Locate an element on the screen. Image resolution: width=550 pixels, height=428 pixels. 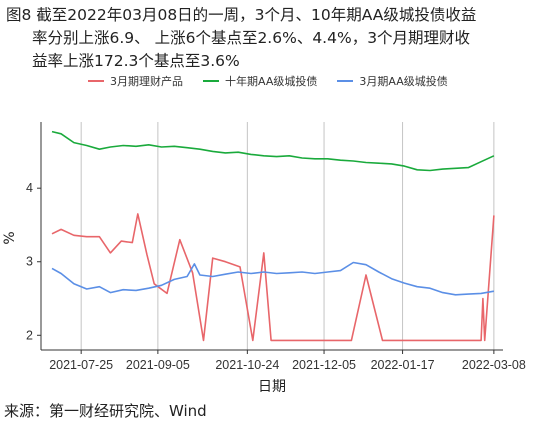
y-axis-title: % is located at coordinates (10, 237).